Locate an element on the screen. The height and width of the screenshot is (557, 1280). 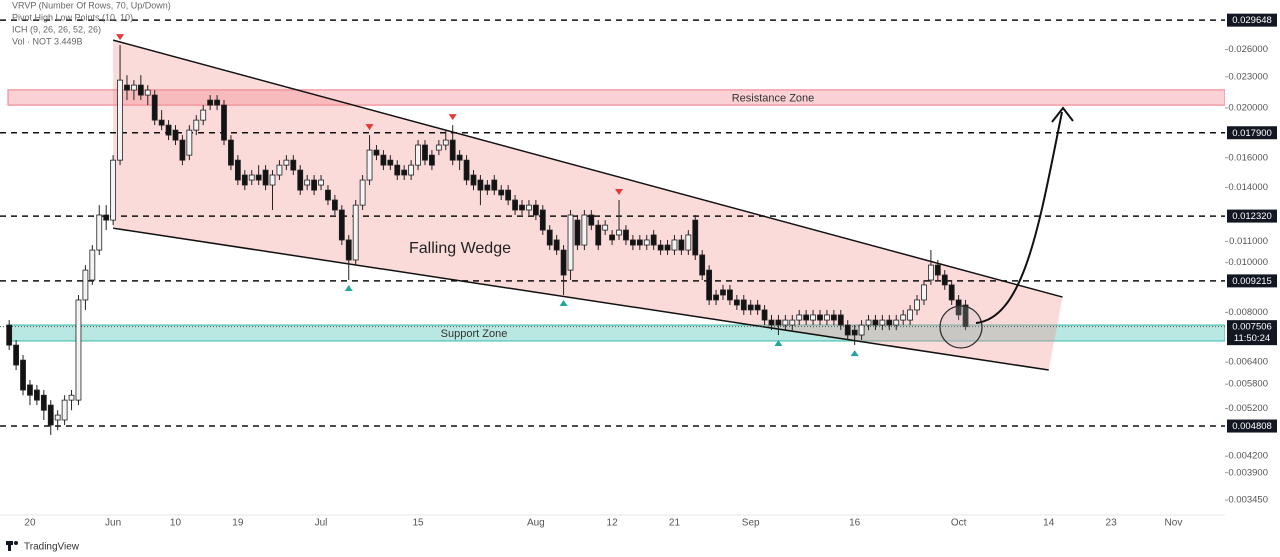
pattern-label: Falling Wedge is located at coordinates (460, 248).